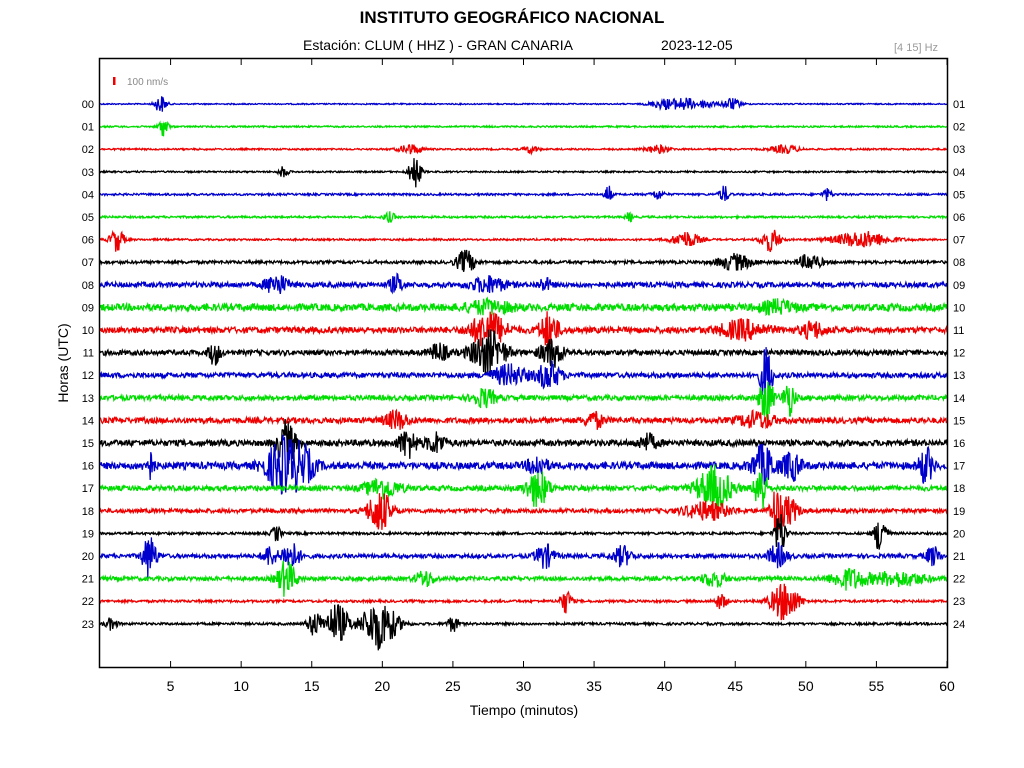 This screenshot has width=1024, height=768. Describe the element at coordinates (88, 534) in the screenshot. I see `hour-label-left: 19` at that location.